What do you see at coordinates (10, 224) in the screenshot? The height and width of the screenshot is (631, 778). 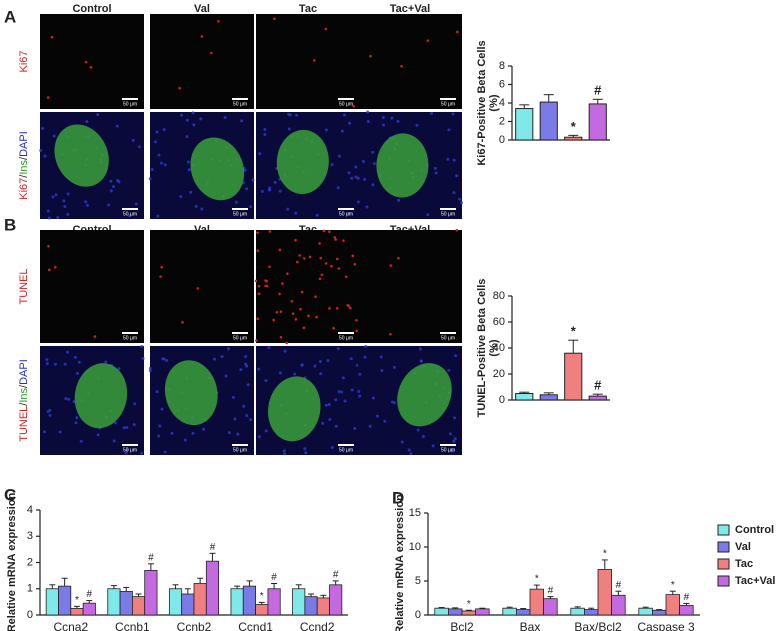 I see `panel-label: B` at bounding box center [10, 224].